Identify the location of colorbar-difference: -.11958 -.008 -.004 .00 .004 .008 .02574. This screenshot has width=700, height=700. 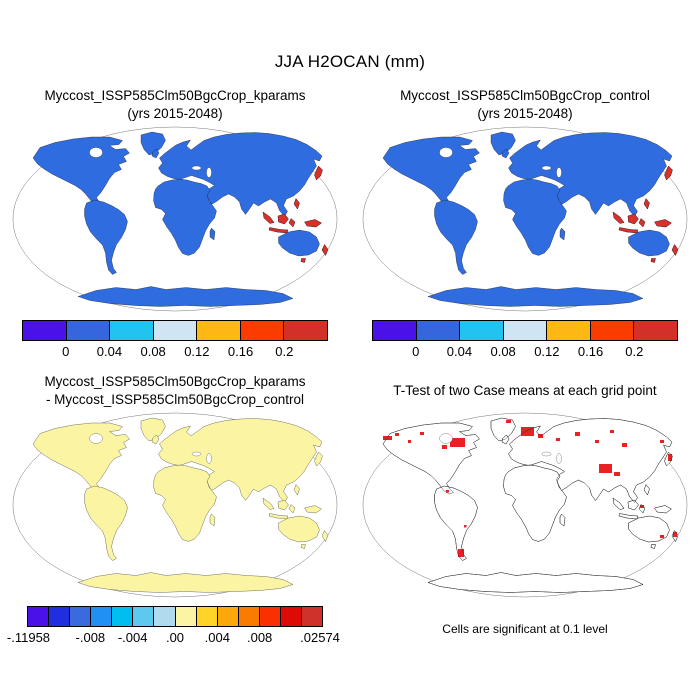
(173, 626).